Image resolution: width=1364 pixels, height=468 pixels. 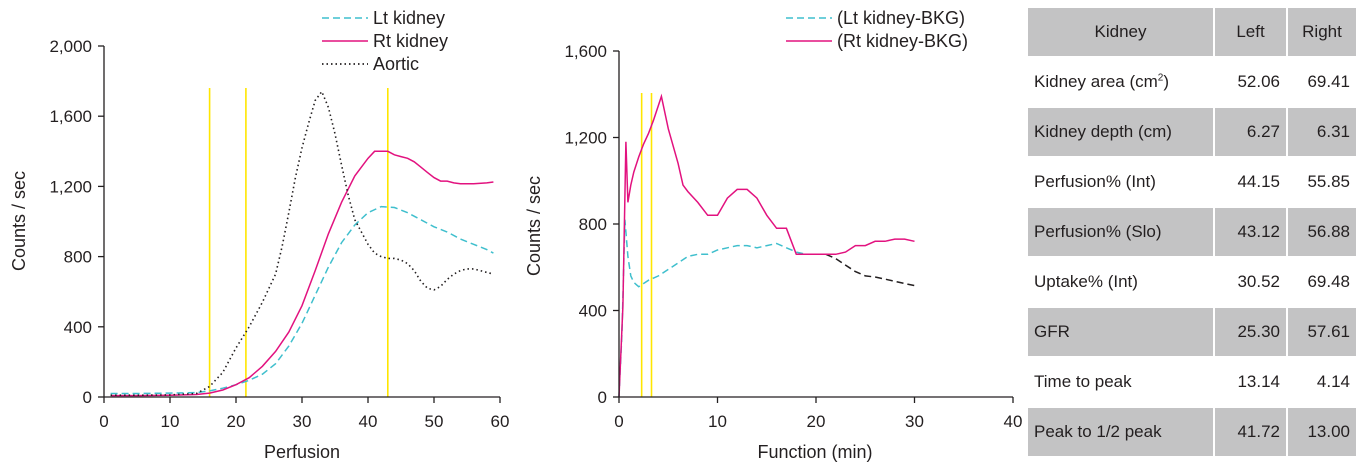 I want to click on legend-label: (Rt kidney-BKG), so click(x=902, y=41).